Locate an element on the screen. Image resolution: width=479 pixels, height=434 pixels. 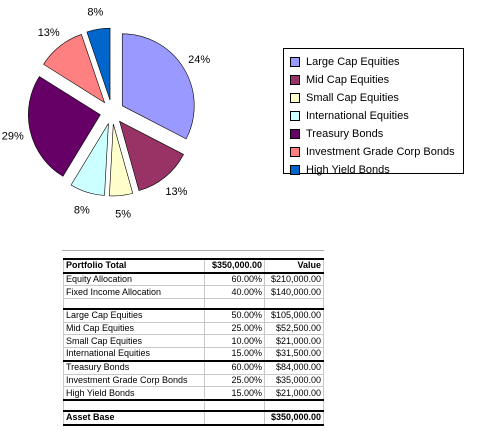
table-row: High Yield Bonds 15.00% $21,000.00 is located at coordinates (193, 393).